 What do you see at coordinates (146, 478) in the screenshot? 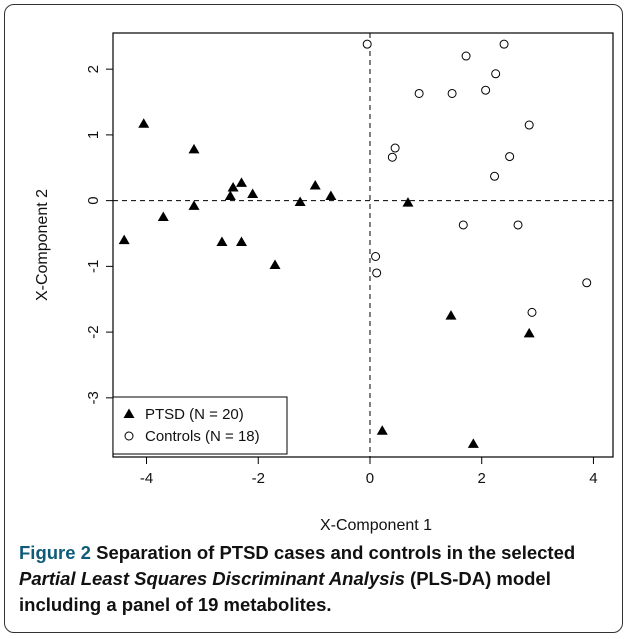
I see `x-tick-label: -4` at bounding box center [146, 478].